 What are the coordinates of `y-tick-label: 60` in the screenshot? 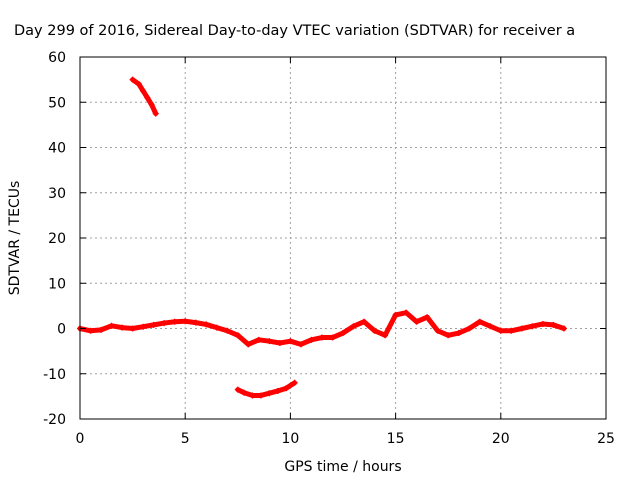 It's located at (57, 58).